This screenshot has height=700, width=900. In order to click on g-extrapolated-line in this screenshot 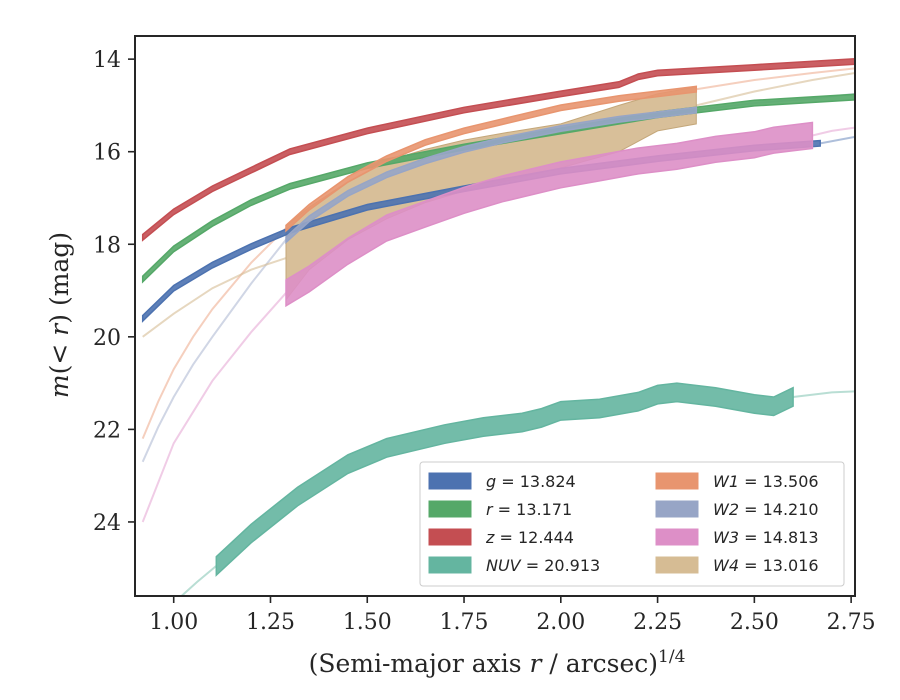, I will do `click(837, 140)`.